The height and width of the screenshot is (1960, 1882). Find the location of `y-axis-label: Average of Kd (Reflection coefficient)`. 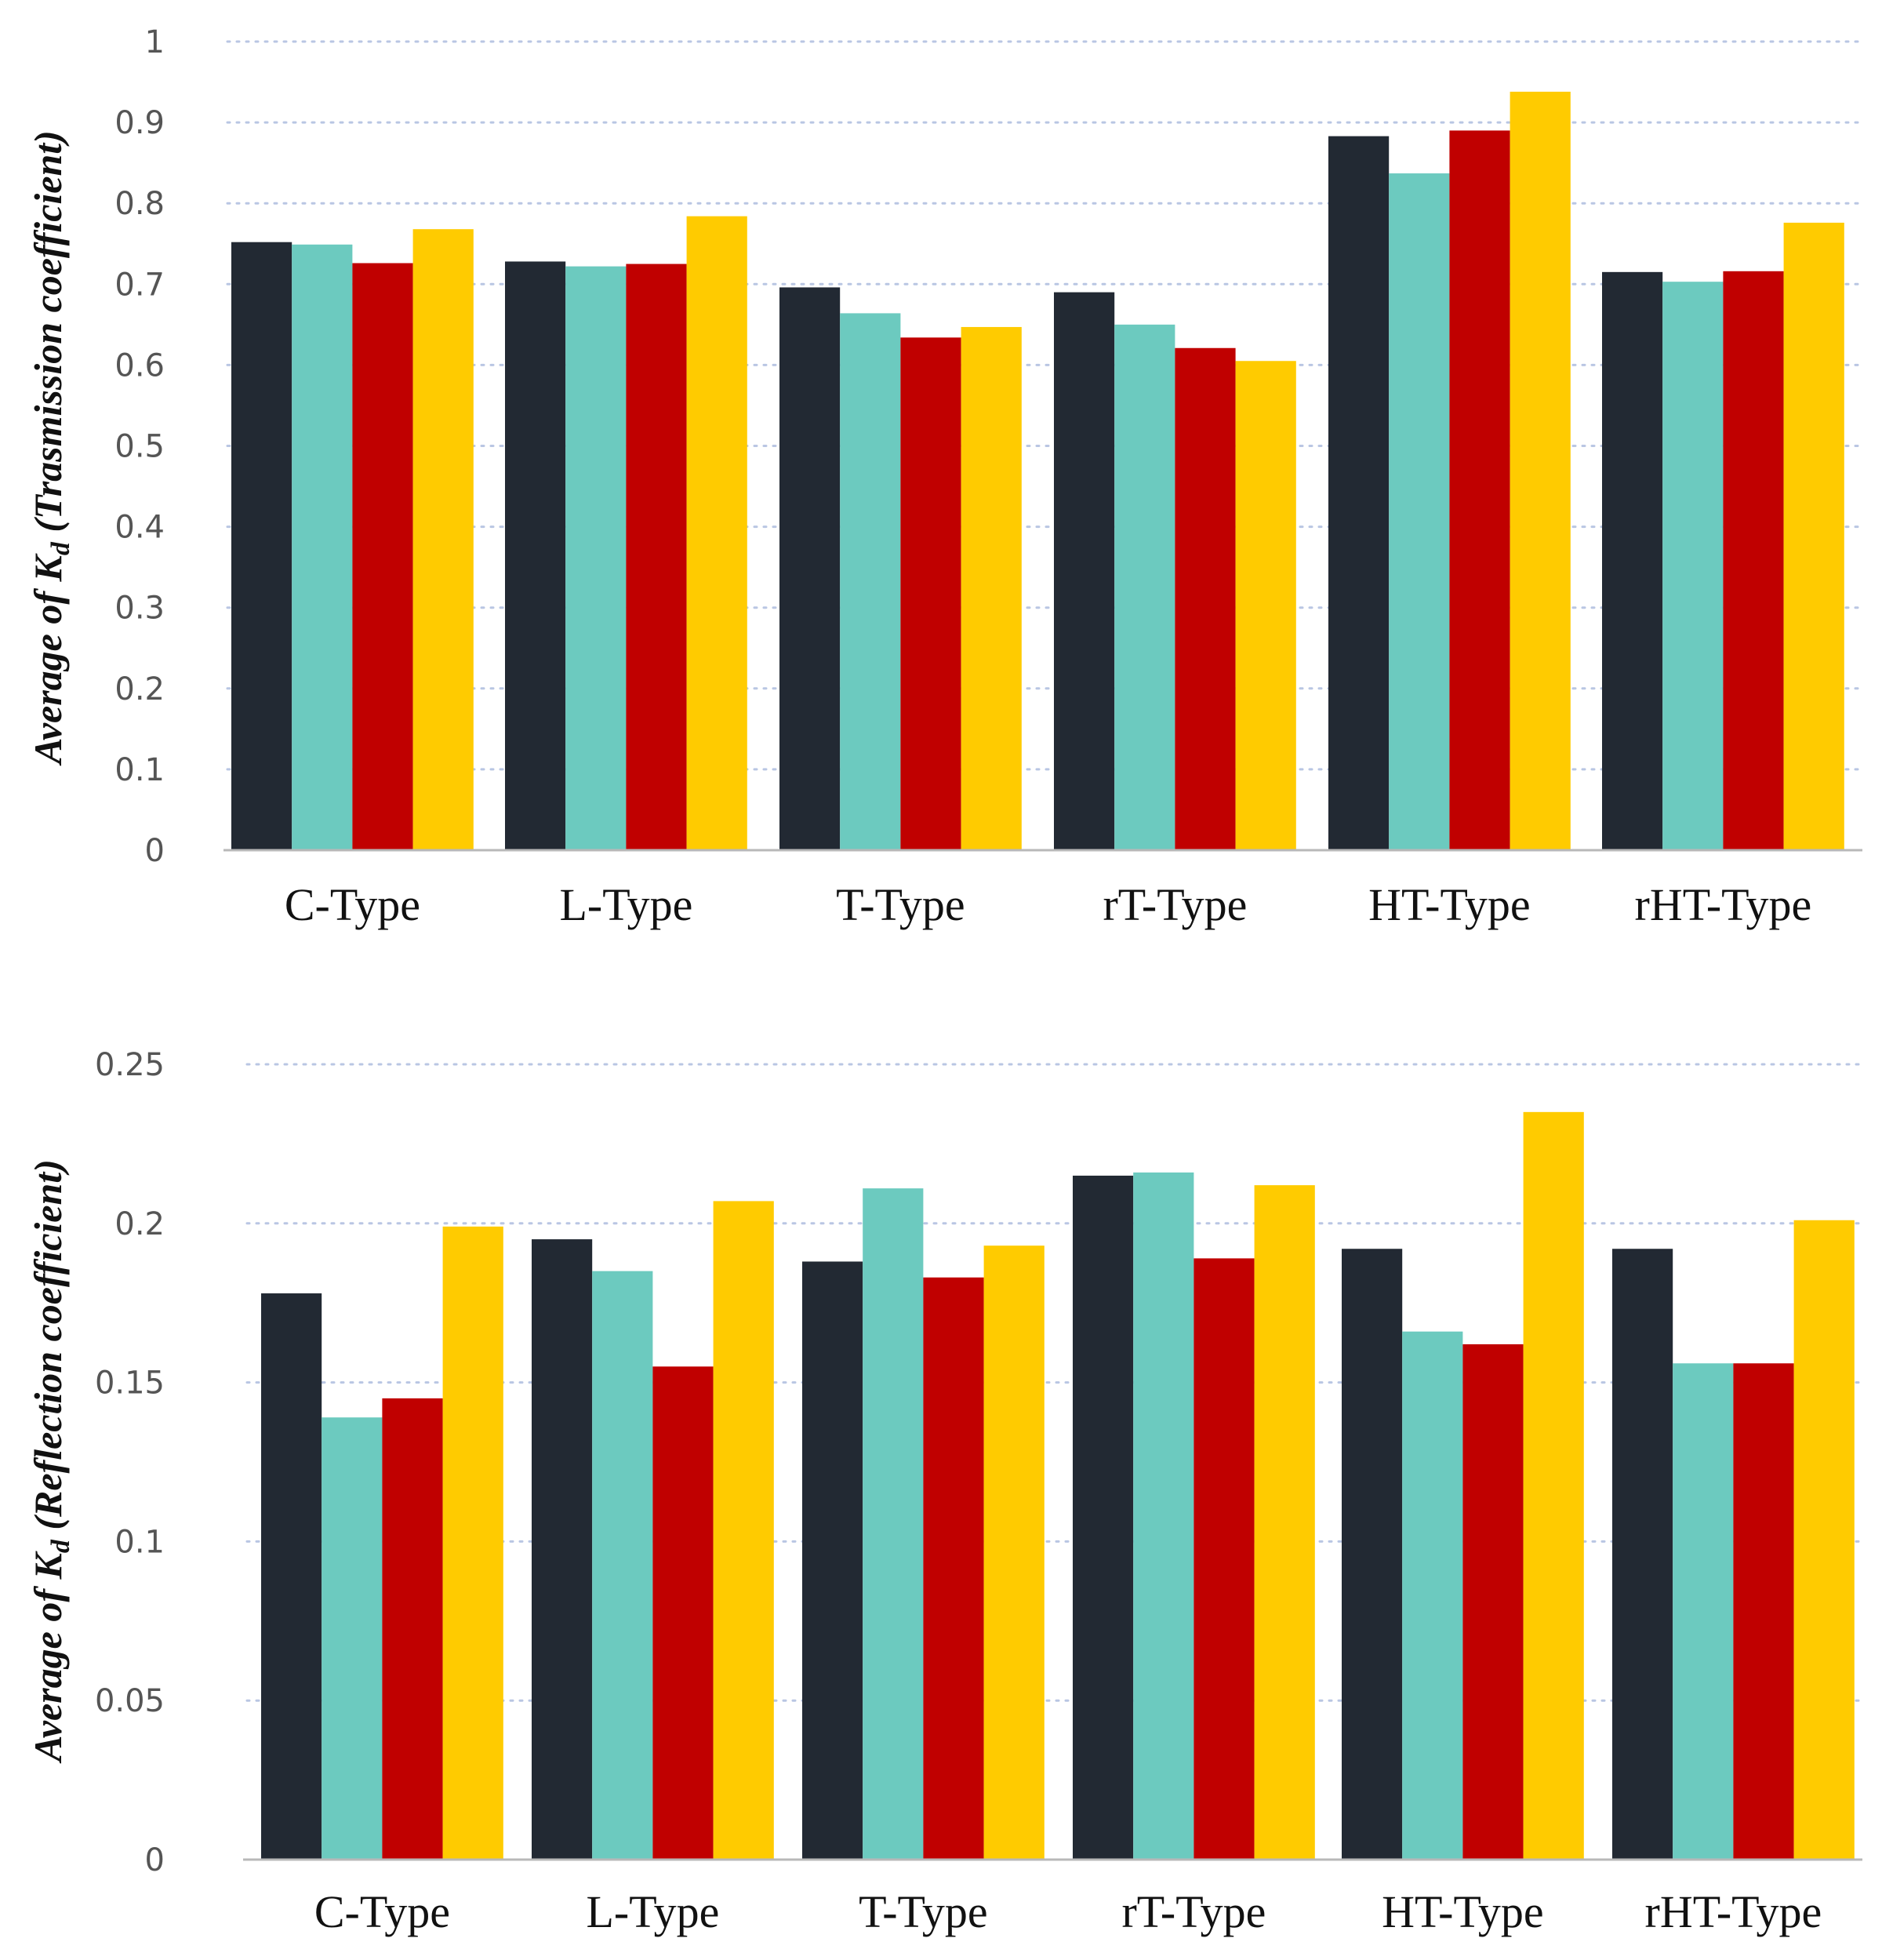

y-axis-label: Average of Kd (Reflection coefficient) is located at coordinates (50, 1461).